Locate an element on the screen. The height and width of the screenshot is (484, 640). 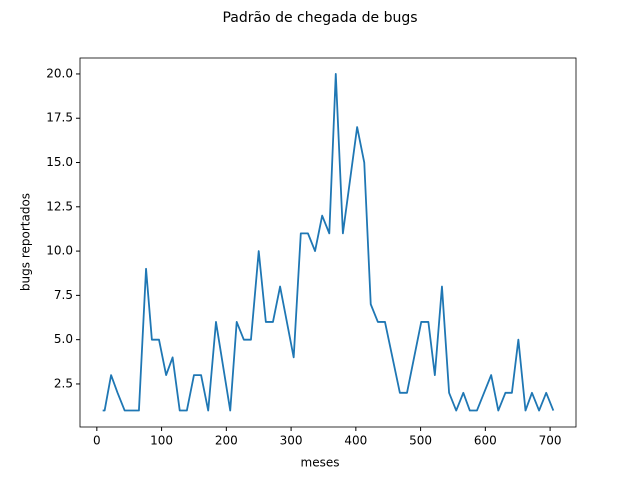
x-tick-label: 0 is located at coordinates (97, 441).